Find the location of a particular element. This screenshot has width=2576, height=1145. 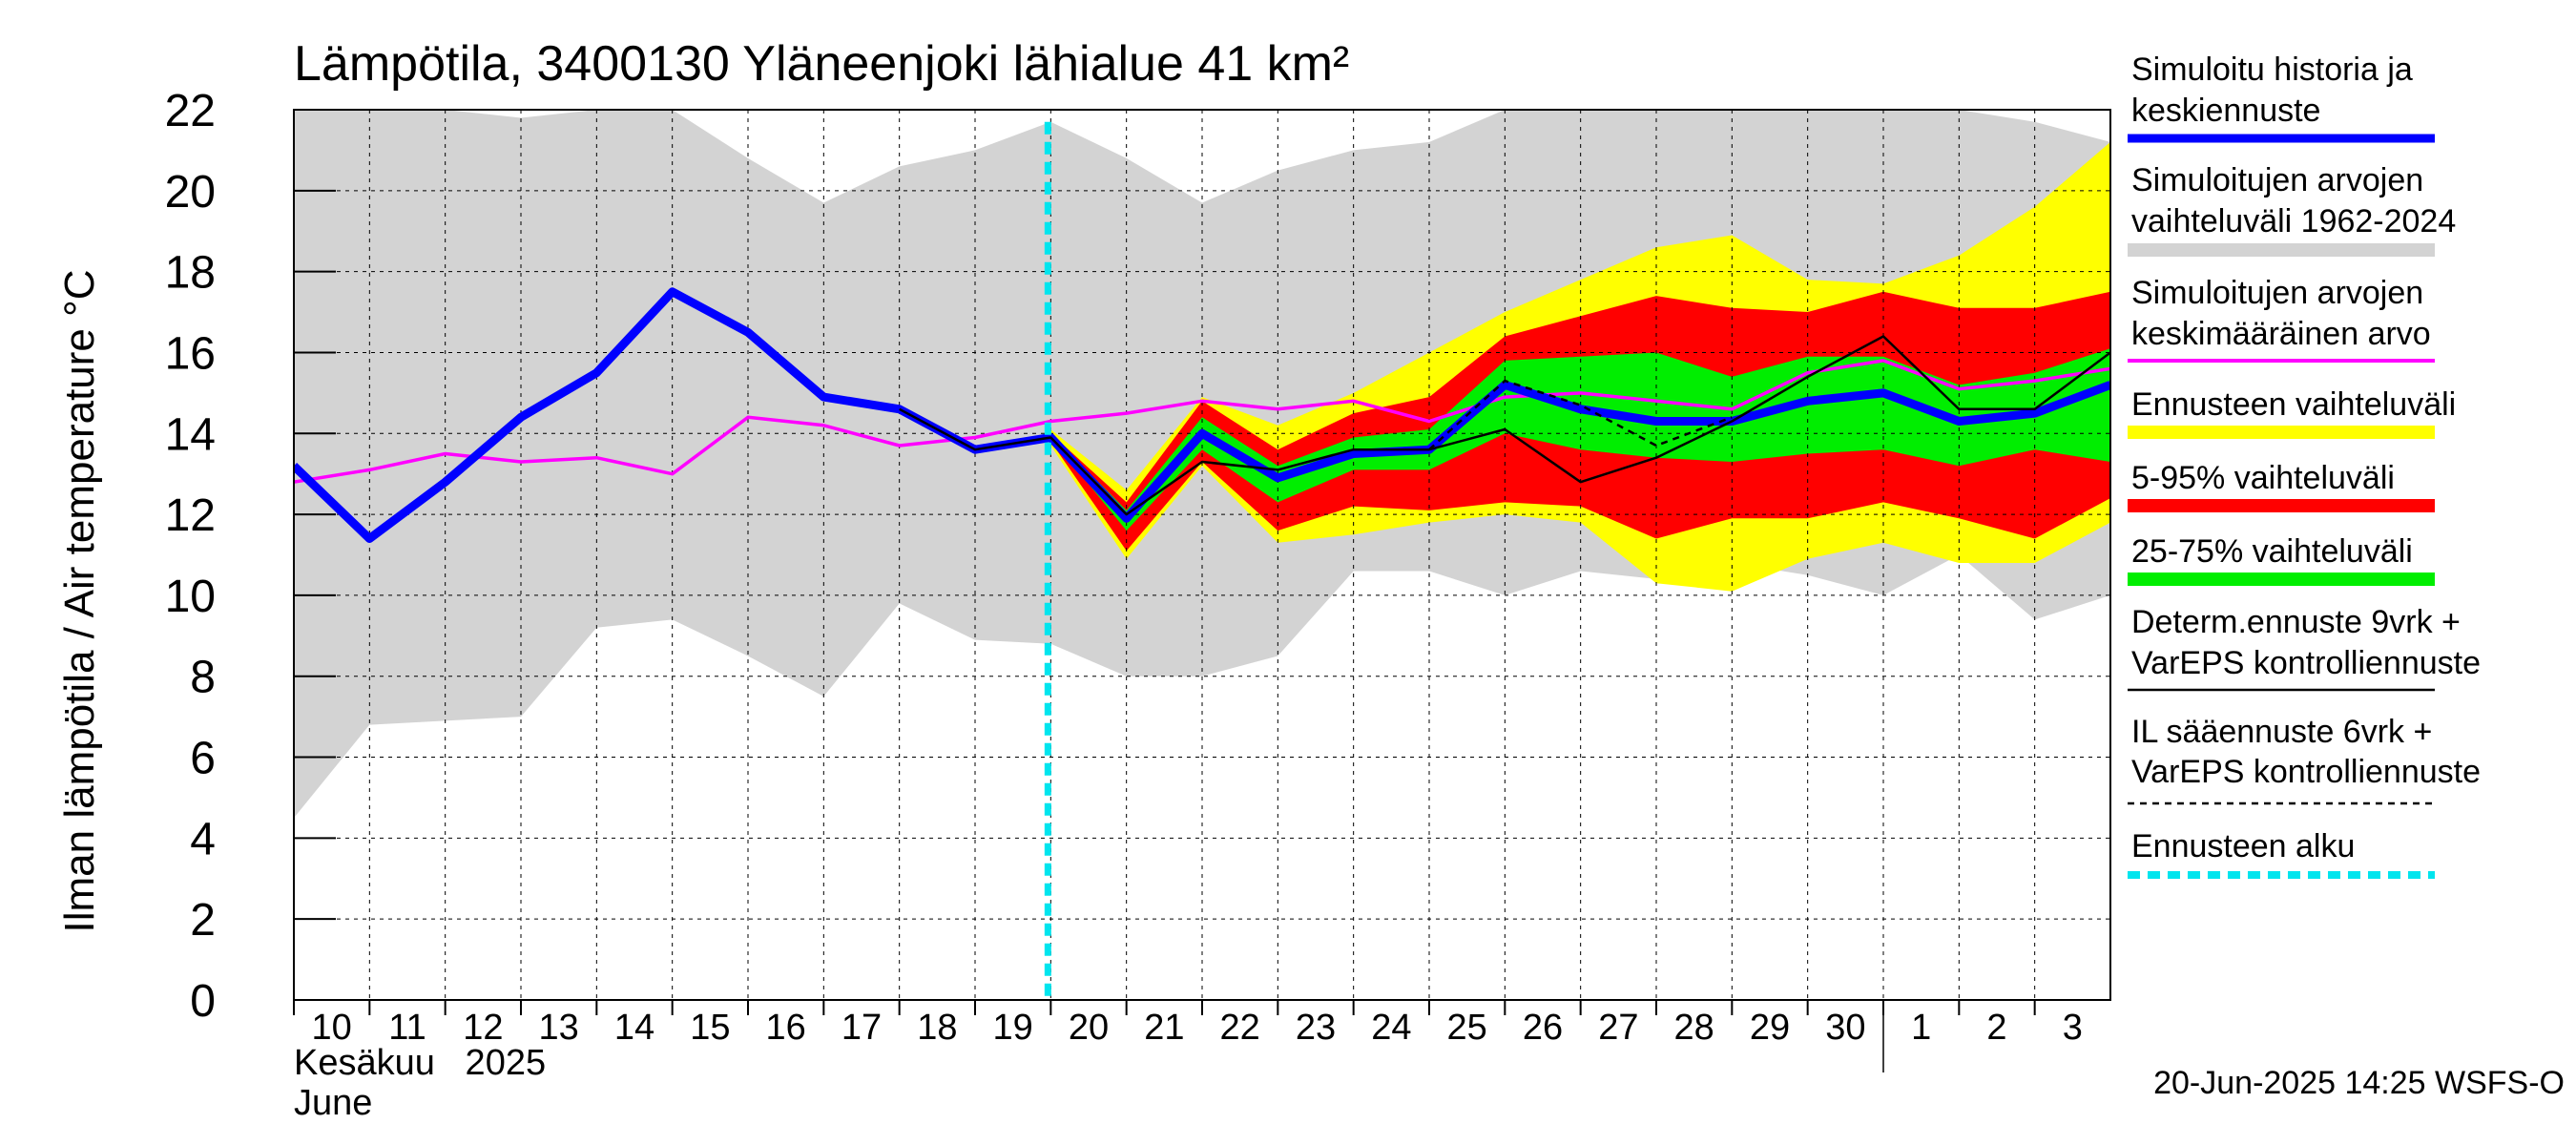

y-tick-label: 16 is located at coordinates (190, 353).